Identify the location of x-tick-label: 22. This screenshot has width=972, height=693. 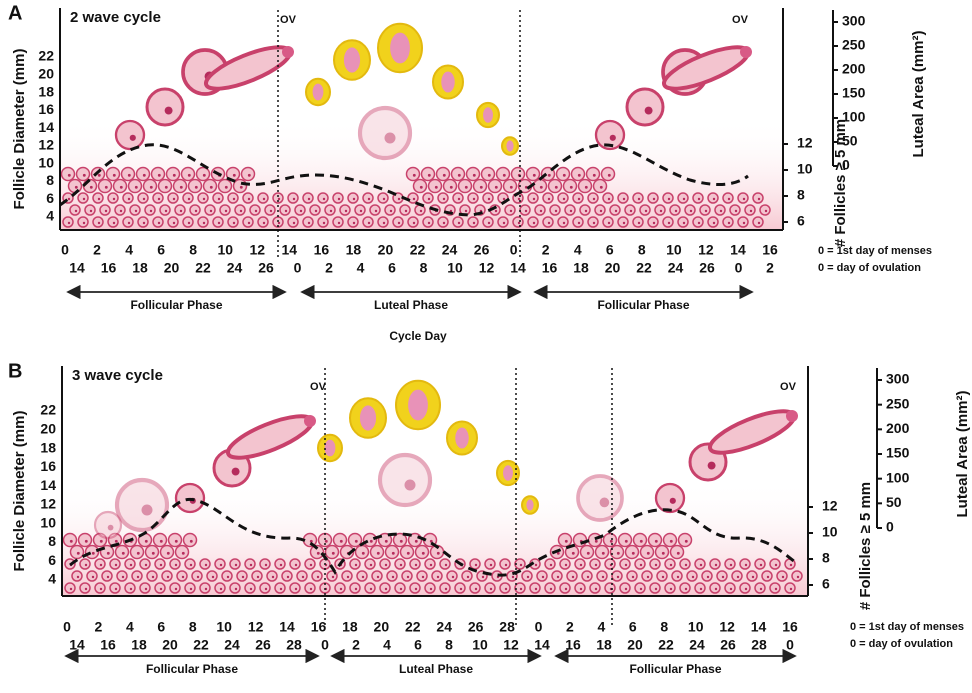
(666, 645).